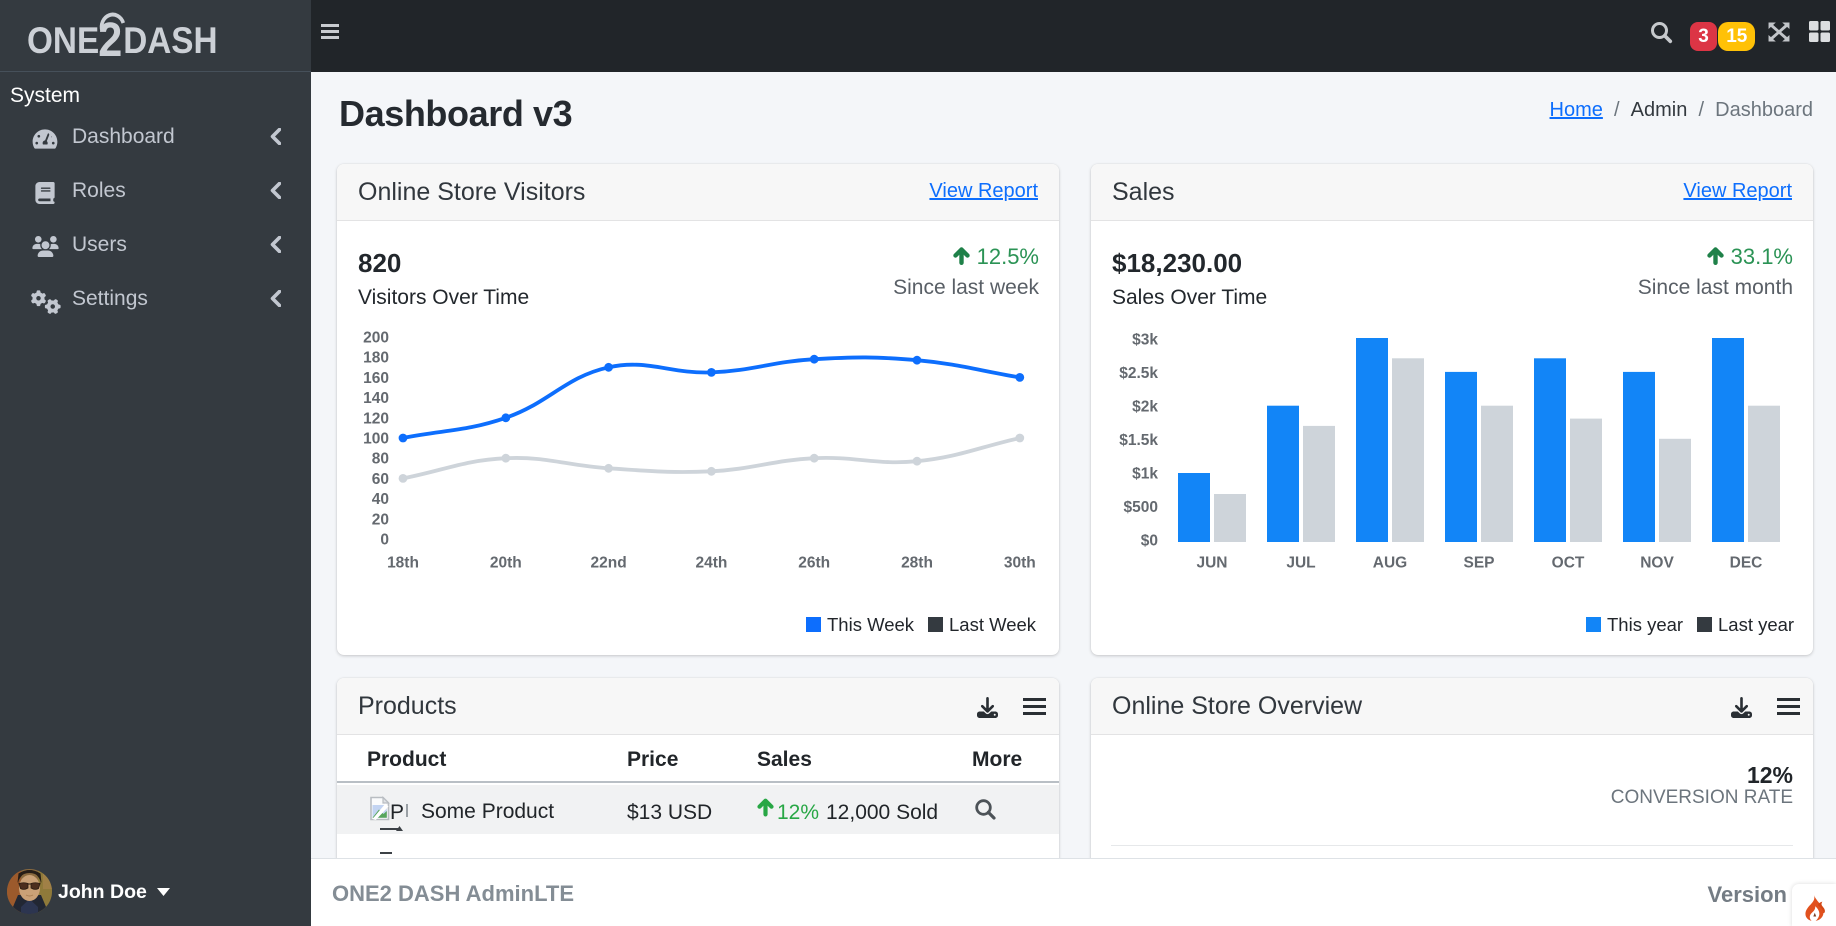 This screenshot has width=1836, height=926. What do you see at coordinates (376, 398) in the screenshot?
I see `svg-text: 140` at bounding box center [376, 398].